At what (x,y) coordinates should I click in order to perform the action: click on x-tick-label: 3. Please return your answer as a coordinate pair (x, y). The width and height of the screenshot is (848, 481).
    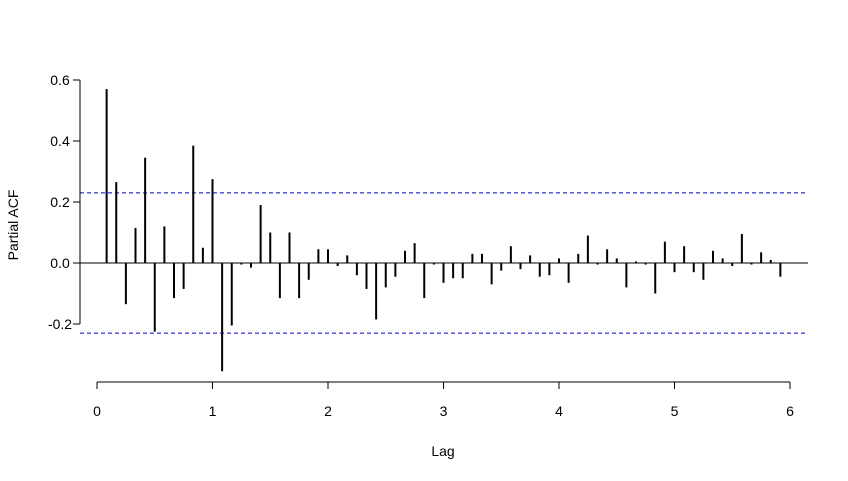
    Looking at the image, I should click on (444, 411).